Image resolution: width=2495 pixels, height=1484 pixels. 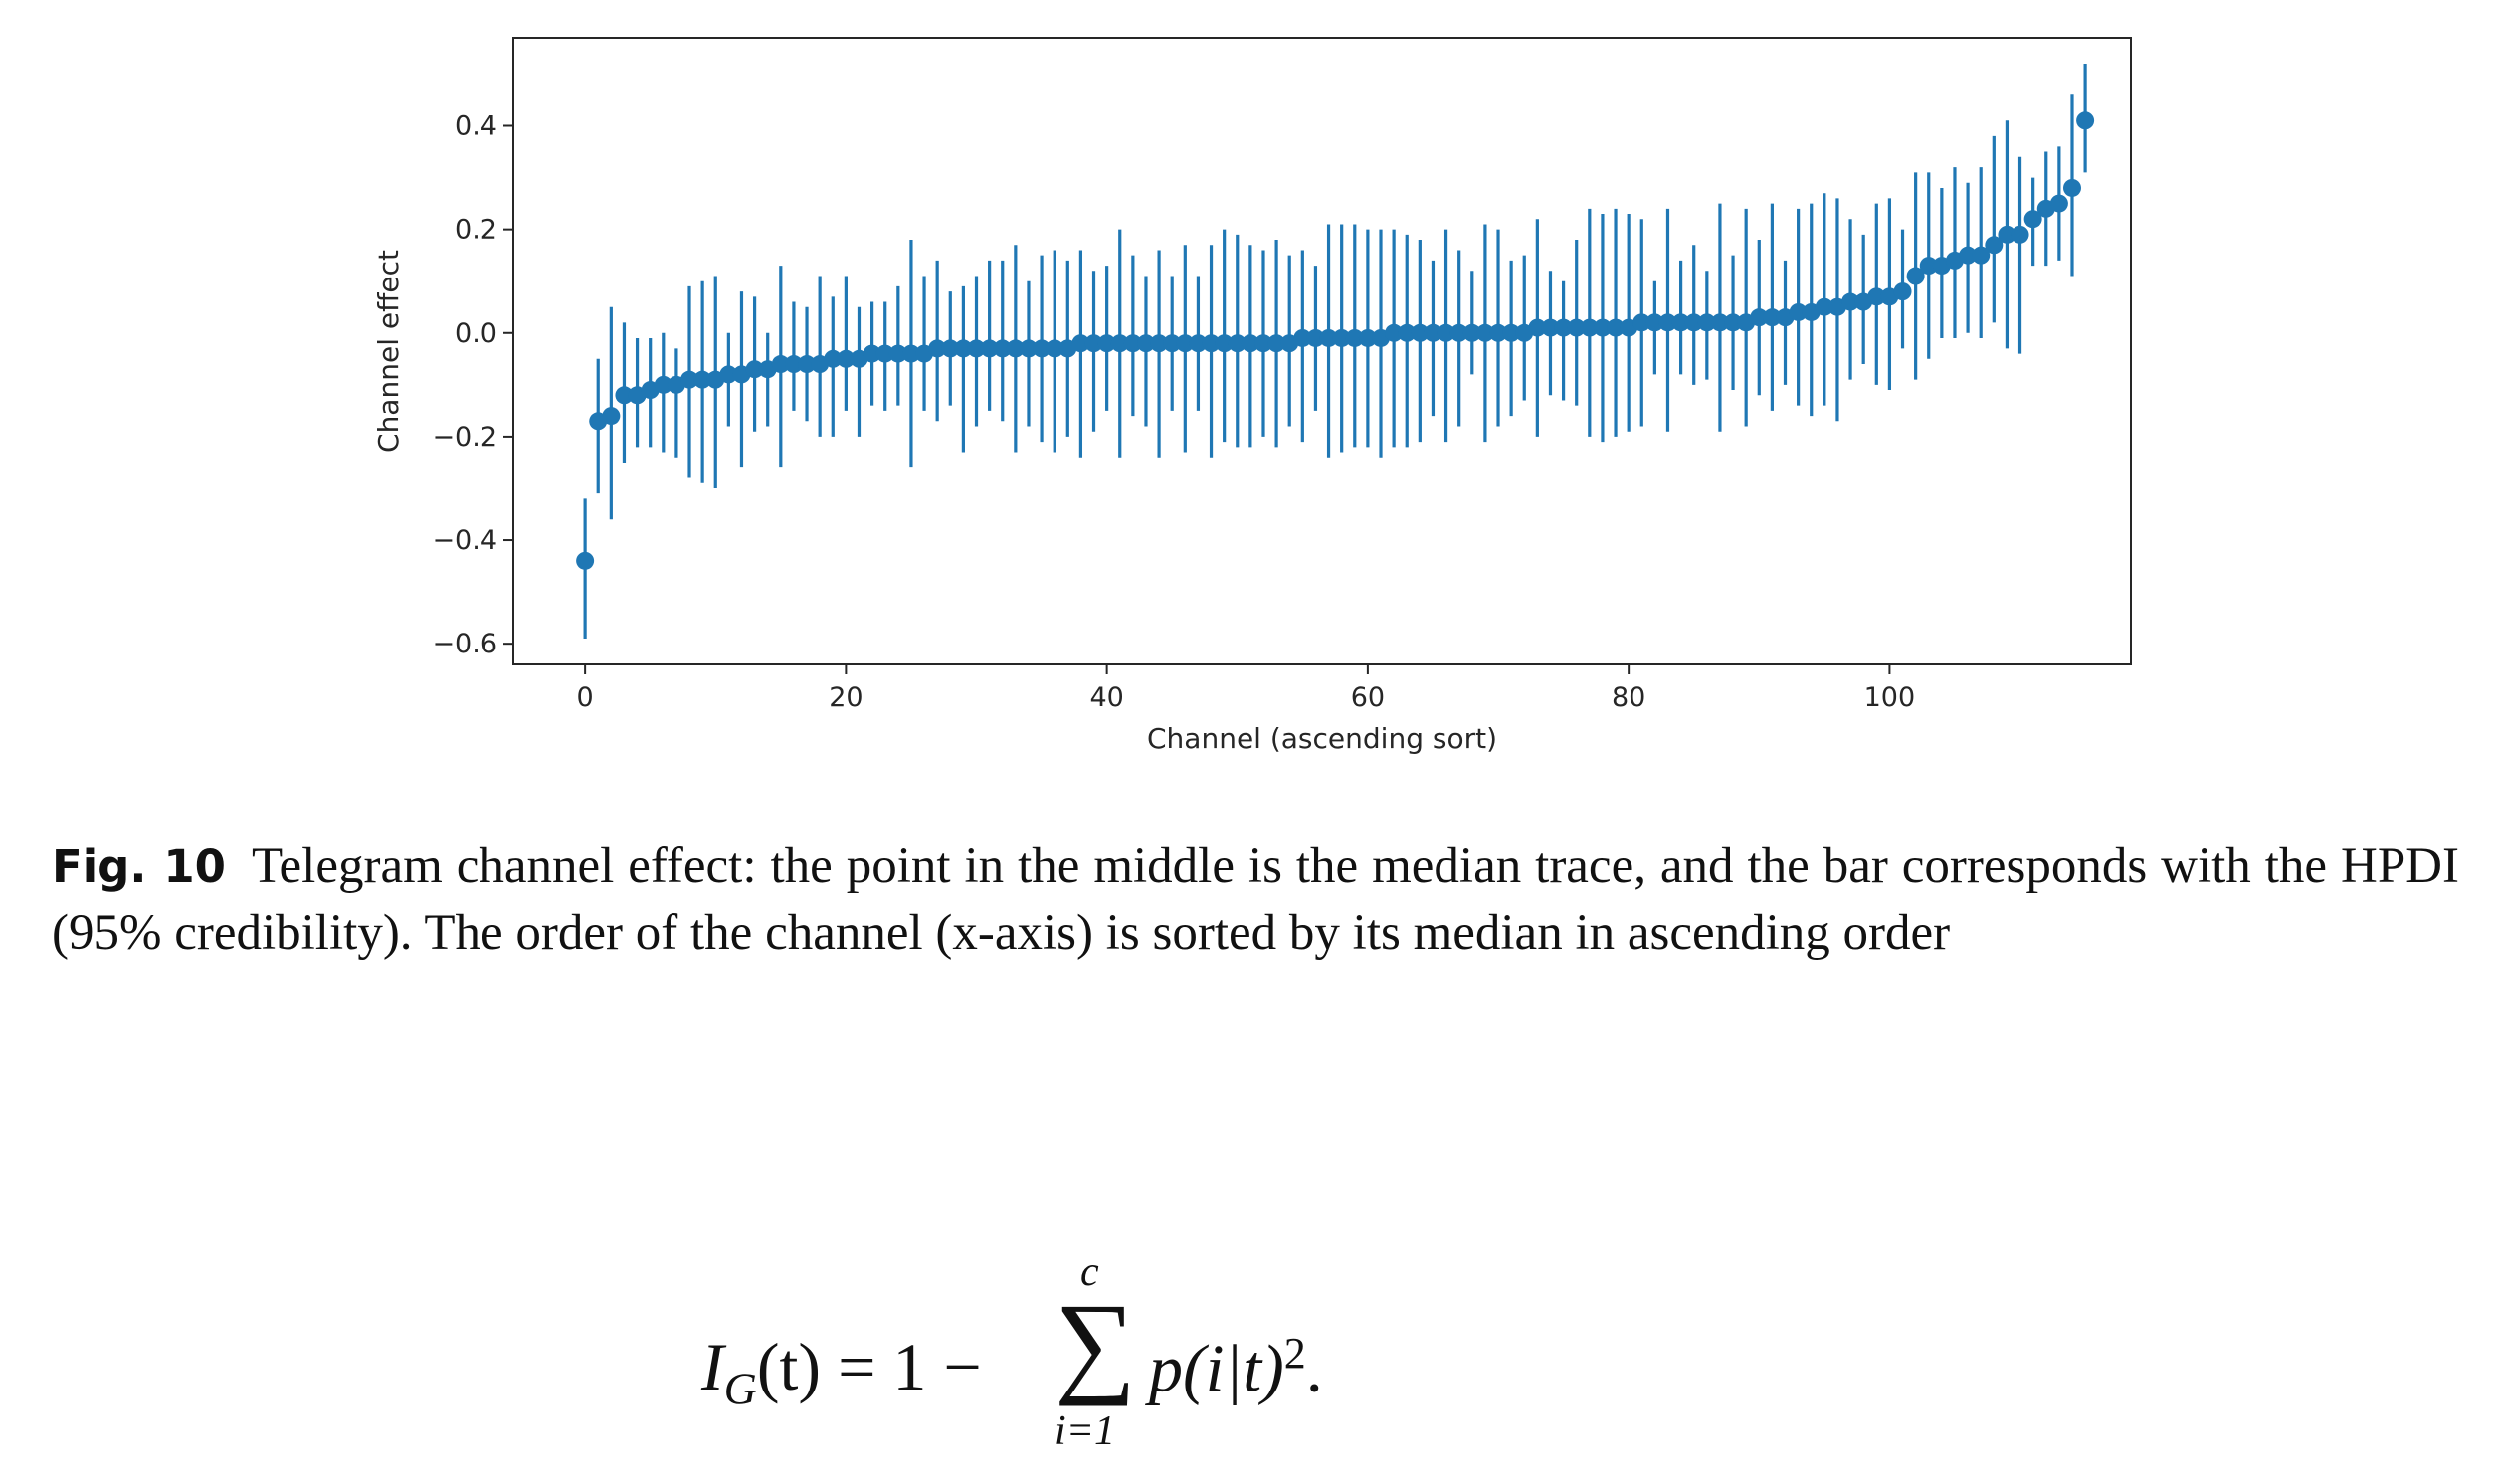 I want to click on y-tick-label: −0.6, so click(x=465, y=644).